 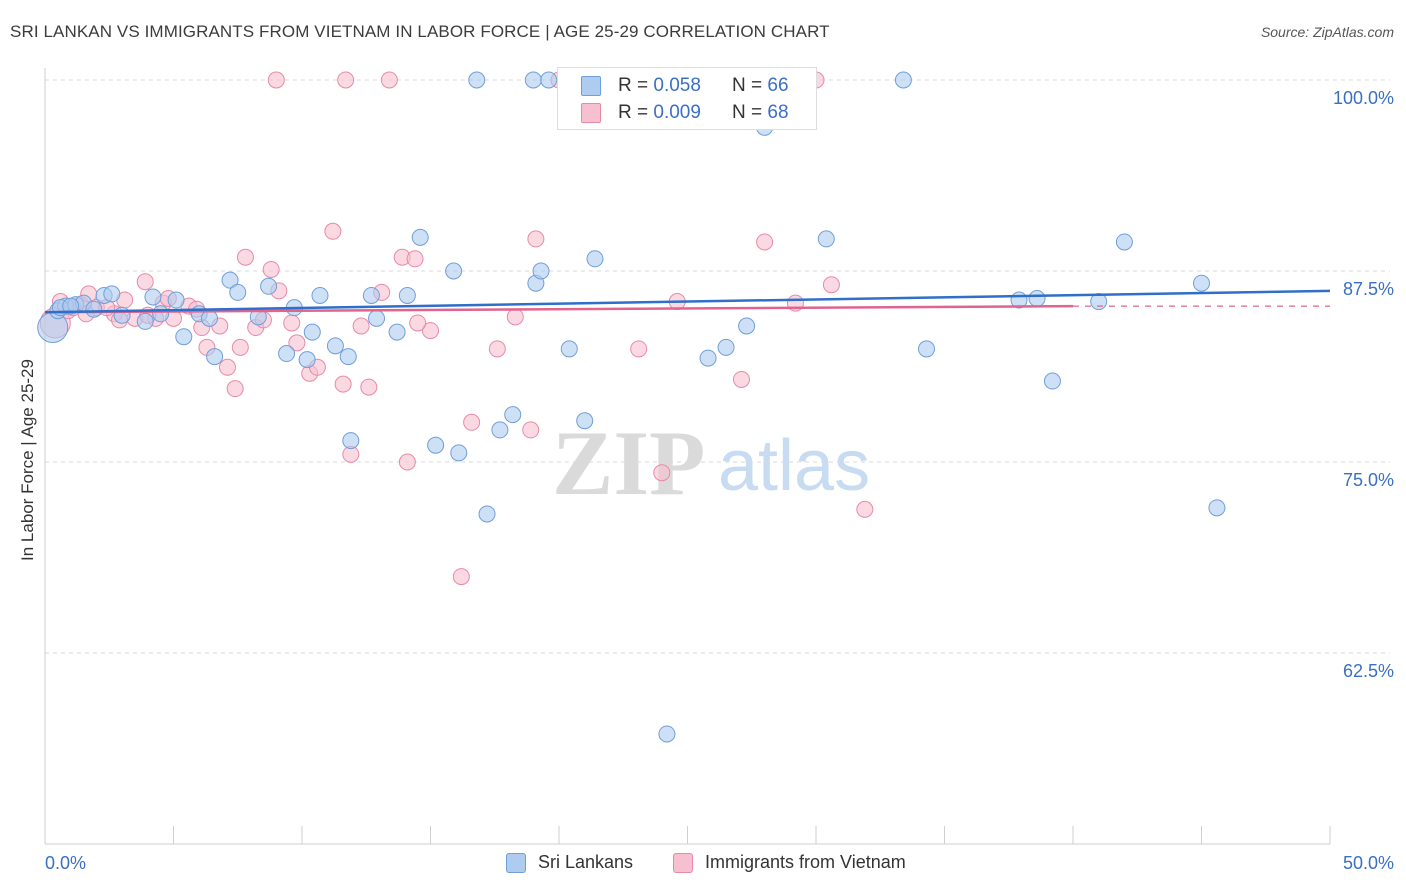 What do you see at coordinates (677, 112) in the screenshot?
I see `stats-r-value: 0.009` at bounding box center [677, 112].